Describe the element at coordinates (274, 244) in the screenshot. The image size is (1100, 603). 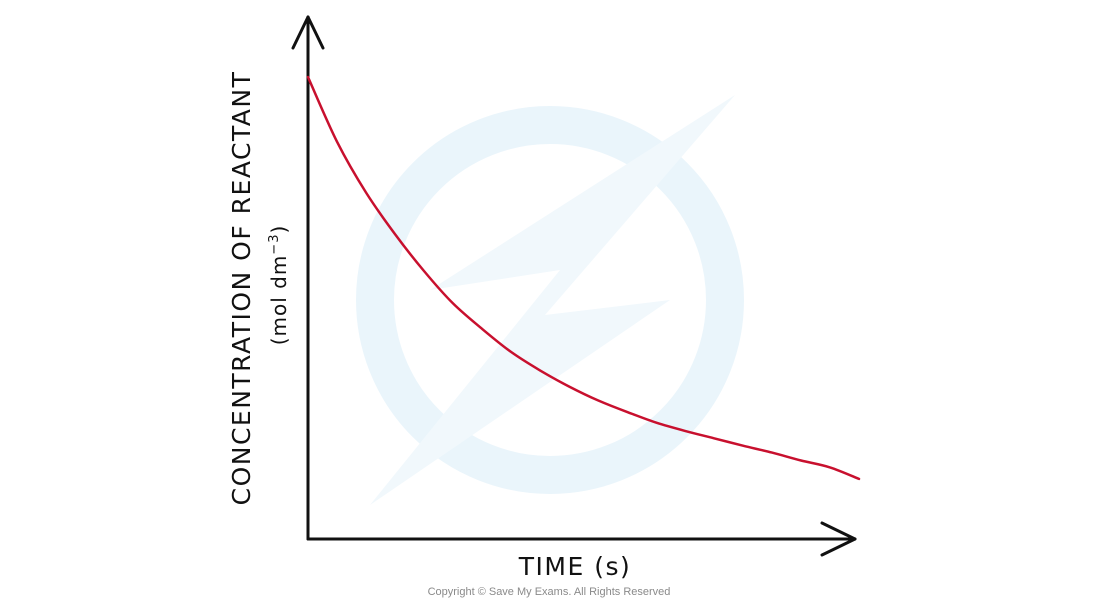
I see `y-units-exponent: −3` at that location.